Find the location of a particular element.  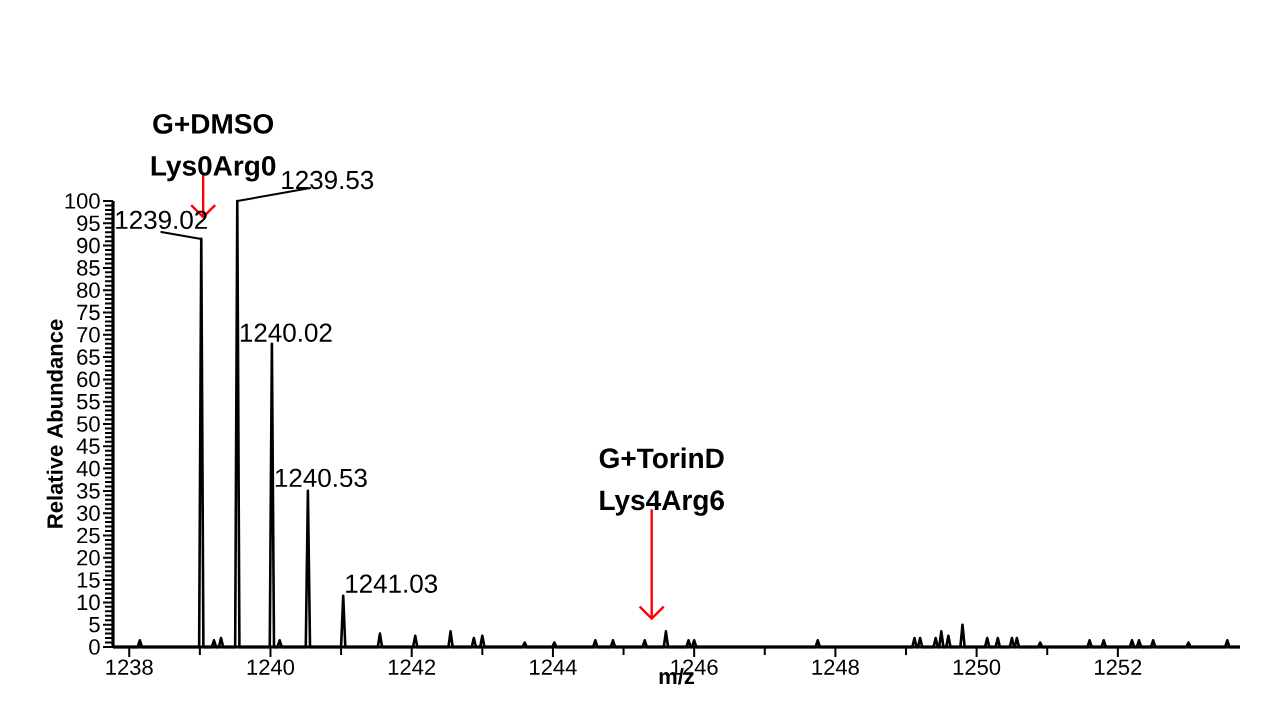

y-tick-label: 65 is located at coordinates (88, 357).